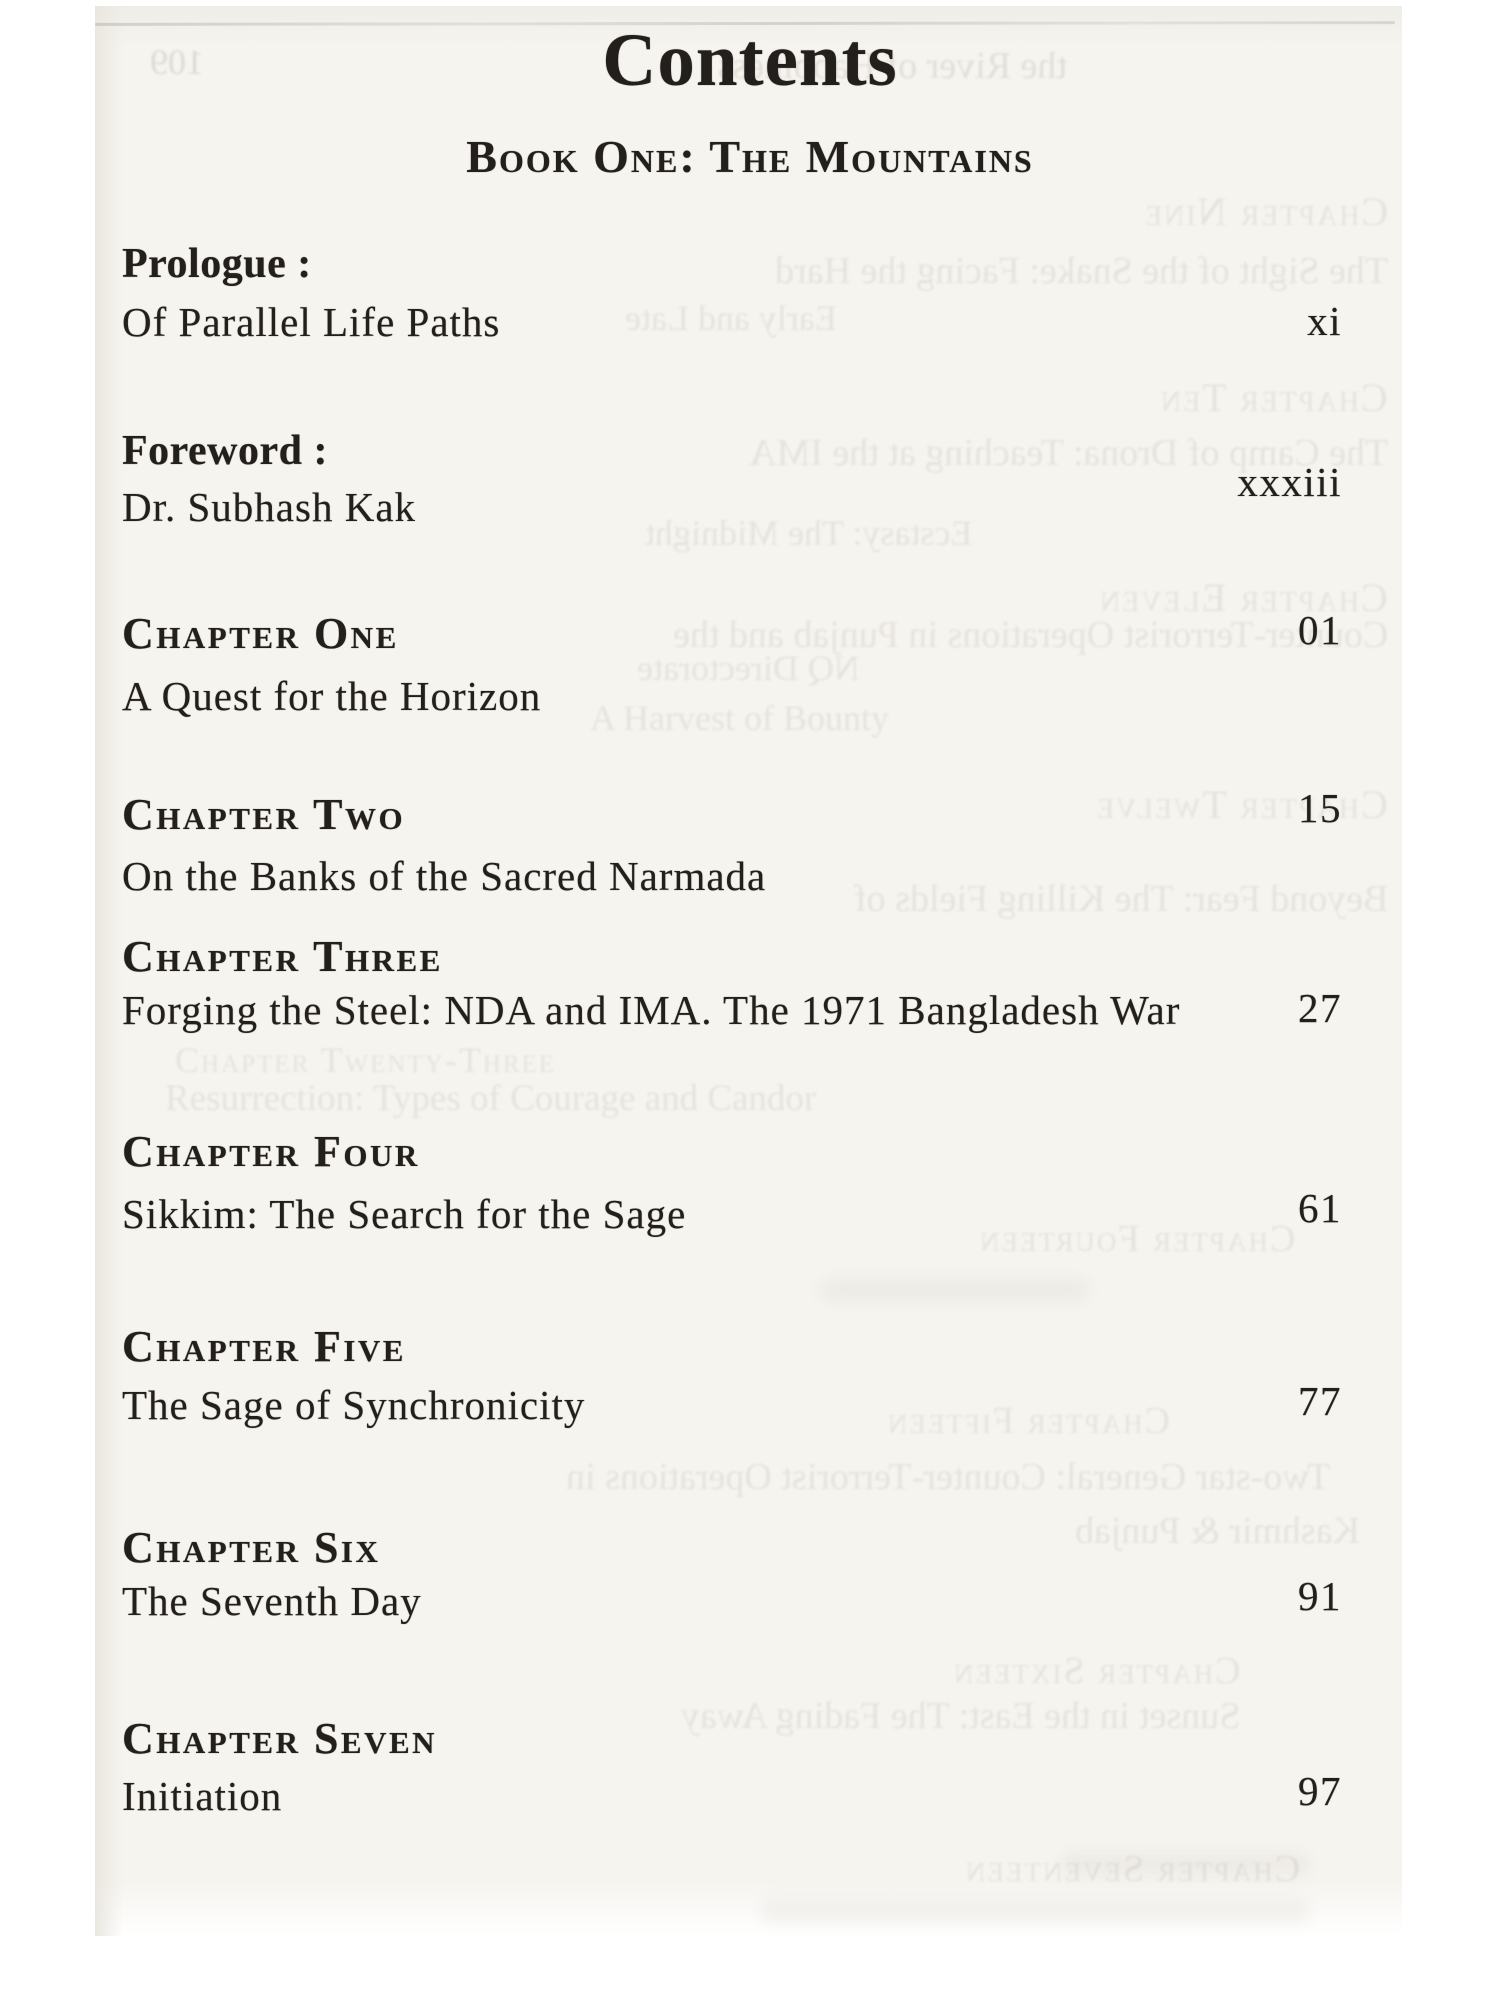 The image size is (1500, 2000). Describe the element at coordinates (750, 156) in the screenshot. I see `book-section-heading: Book One: The Mountains` at that location.